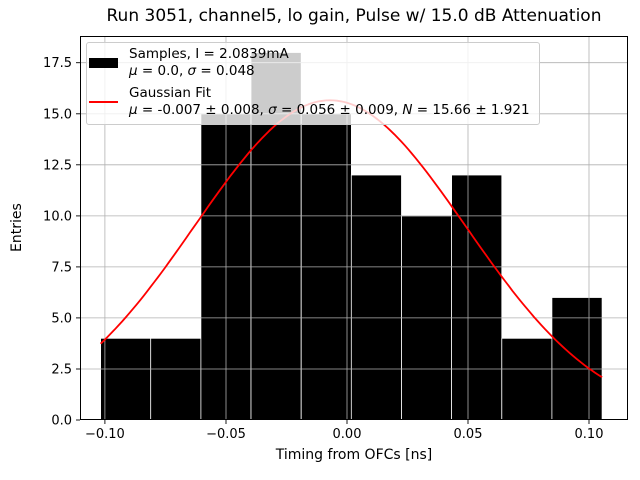 This screenshot has width=640, height=480. What do you see at coordinates (61, 318) in the screenshot?
I see `y-tick-label: 5.0` at bounding box center [61, 318].